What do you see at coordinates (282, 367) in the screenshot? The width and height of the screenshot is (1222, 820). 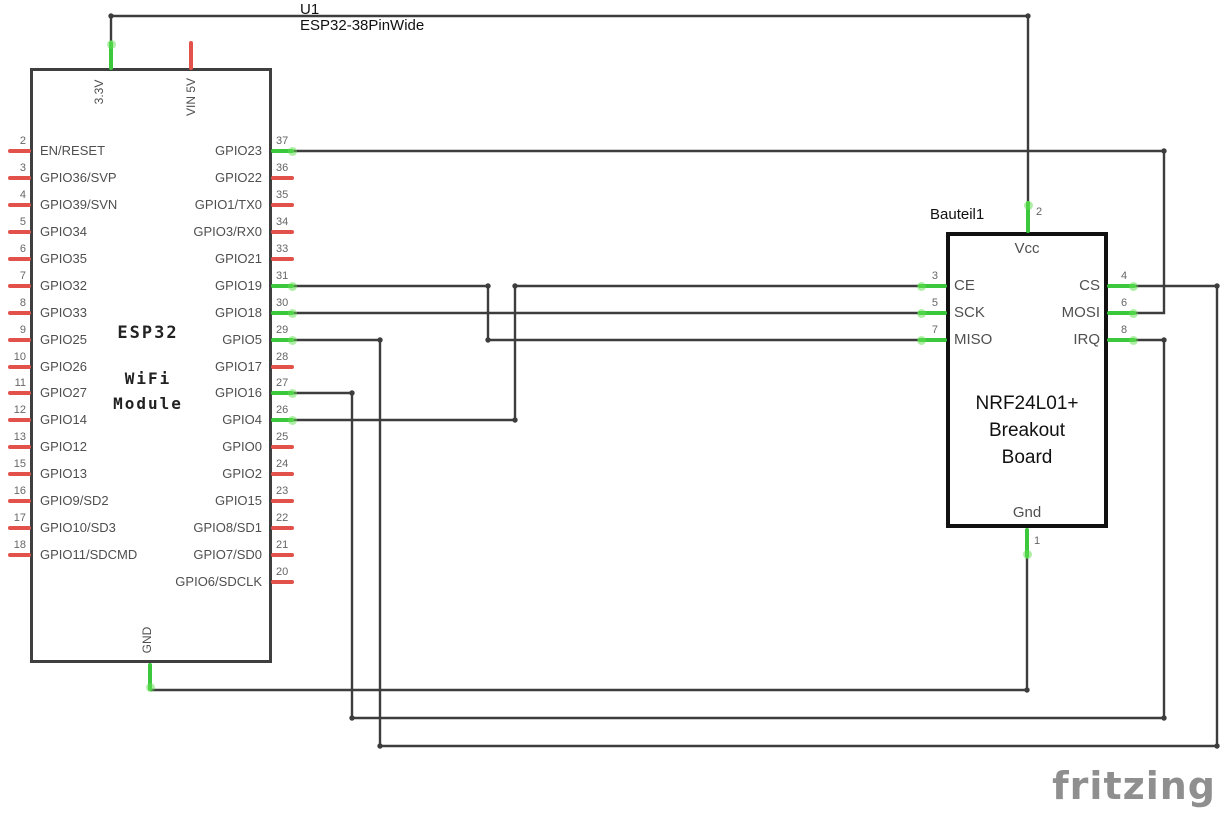 I see `esp32-pin-gpio17` at bounding box center [282, 367].